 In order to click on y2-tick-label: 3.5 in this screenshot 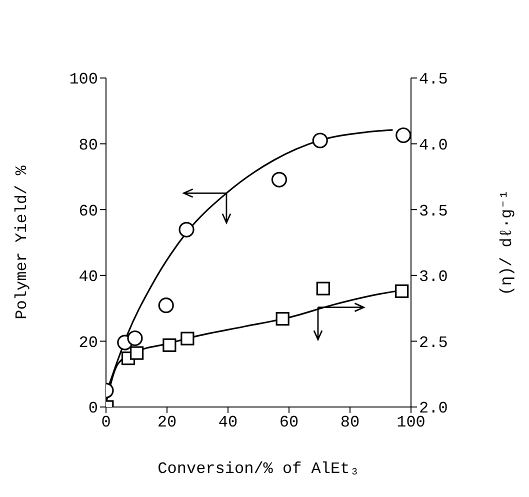, I will do `click(433, 211)`.